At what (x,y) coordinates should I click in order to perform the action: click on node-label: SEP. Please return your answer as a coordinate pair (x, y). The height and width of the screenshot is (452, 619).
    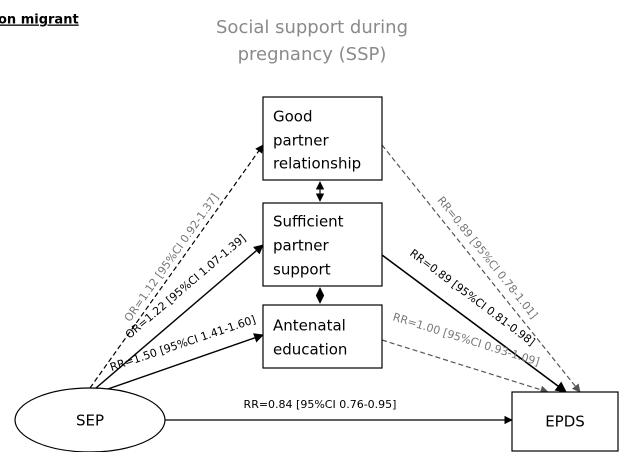
    Looking at the image, I should click on (90, 421).